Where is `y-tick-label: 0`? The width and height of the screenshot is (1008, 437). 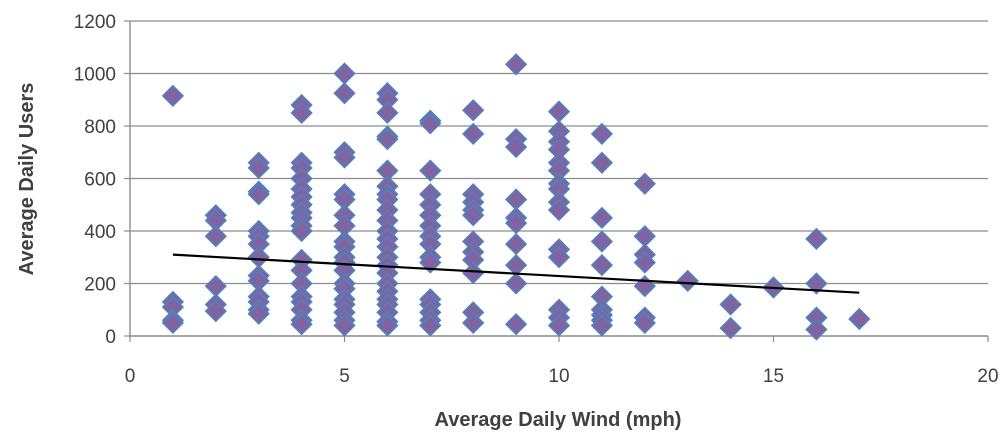 y-tick-label: 0 is located at coordinates (110, 337).